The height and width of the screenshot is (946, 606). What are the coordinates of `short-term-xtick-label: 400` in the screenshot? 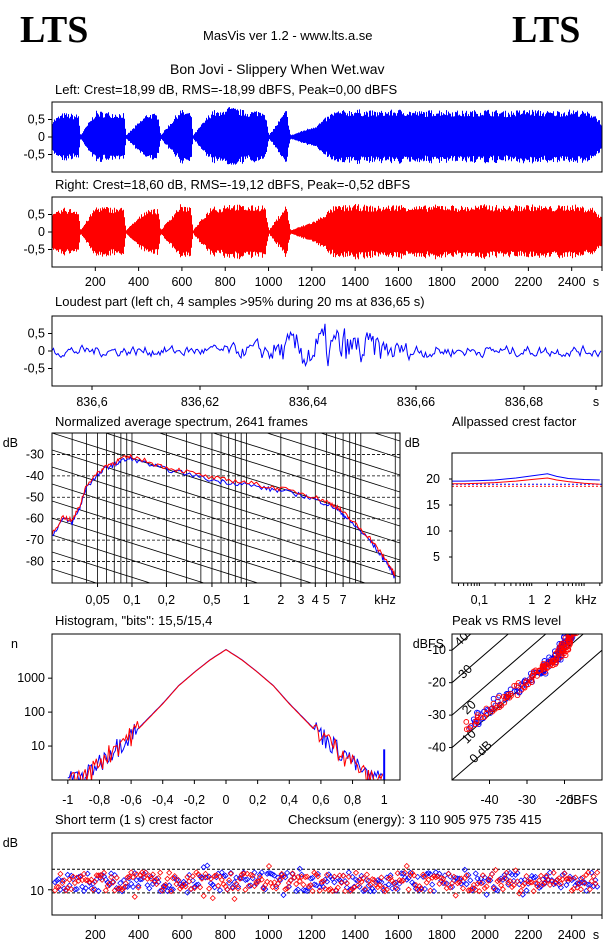 It's located at (138, 935).